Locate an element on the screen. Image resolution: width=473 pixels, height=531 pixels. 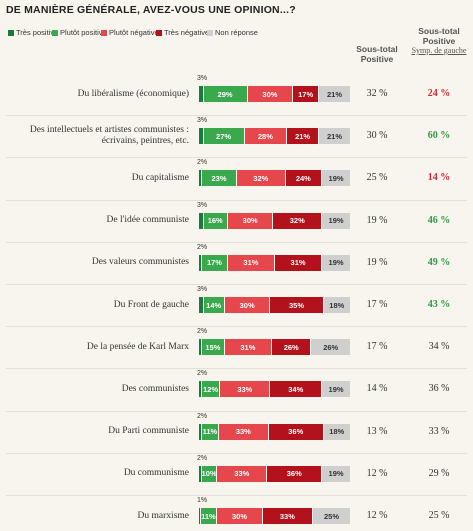
data-label: 32% is located at coordinates (261, 178).